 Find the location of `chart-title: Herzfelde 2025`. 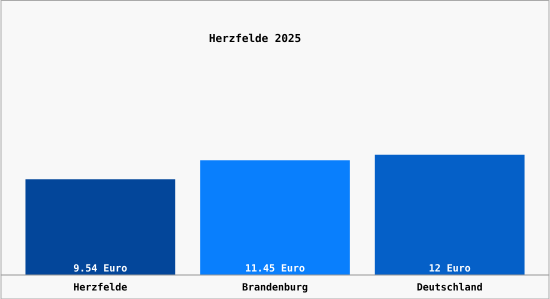

chart-title: Herzfelde 2025 is located at coordinates (255, 37).